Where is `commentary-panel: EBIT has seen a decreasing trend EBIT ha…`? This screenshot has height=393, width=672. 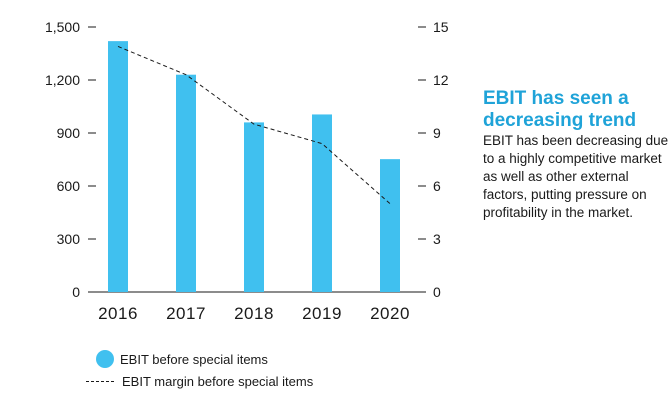
commentary-panel: EBIT has seen a decreasing trend EBIT ha… is located at coordinates (577, 155).